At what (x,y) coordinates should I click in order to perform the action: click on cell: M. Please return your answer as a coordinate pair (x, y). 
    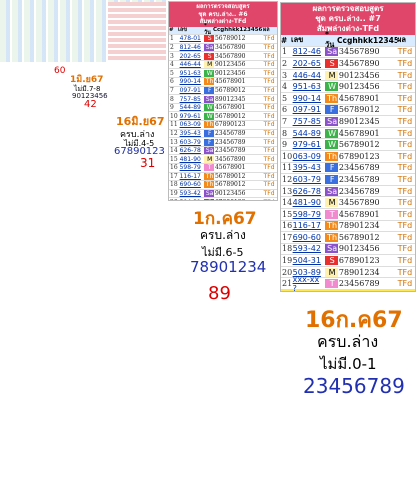
    Looking at the image, I should click on (209, 159).